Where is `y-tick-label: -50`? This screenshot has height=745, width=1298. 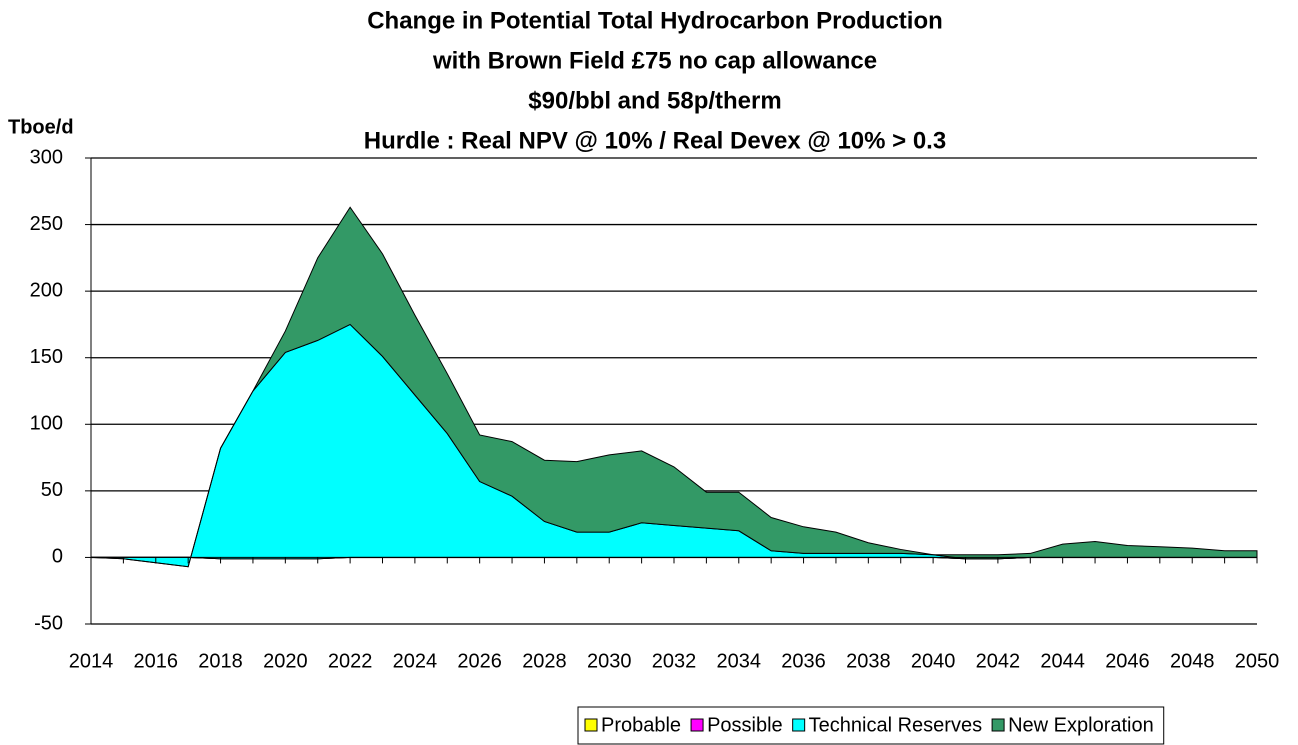 y-tick-label: -50 is located at coordinates (48, 623).